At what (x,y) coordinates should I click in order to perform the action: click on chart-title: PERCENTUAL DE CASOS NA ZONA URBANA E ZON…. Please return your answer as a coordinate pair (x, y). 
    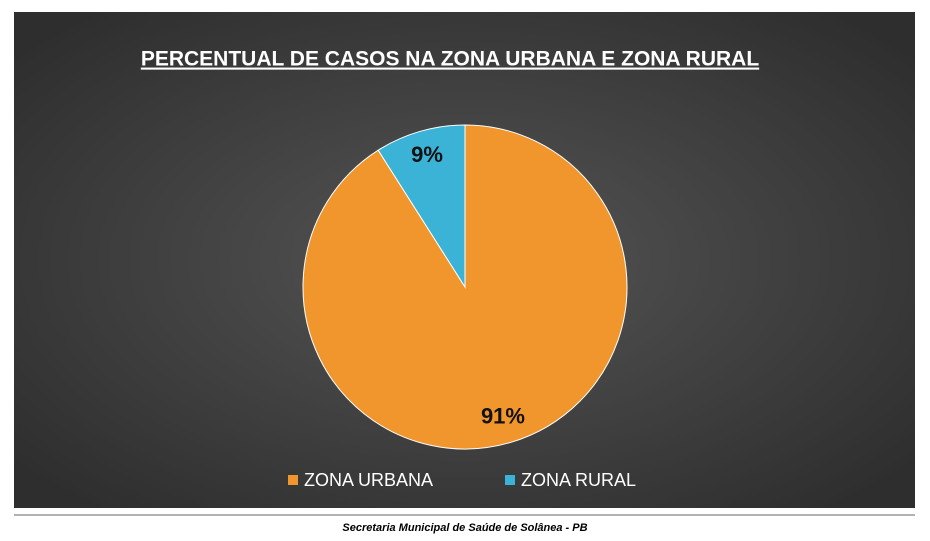
    Looking at the image, I should click on (450, 59).